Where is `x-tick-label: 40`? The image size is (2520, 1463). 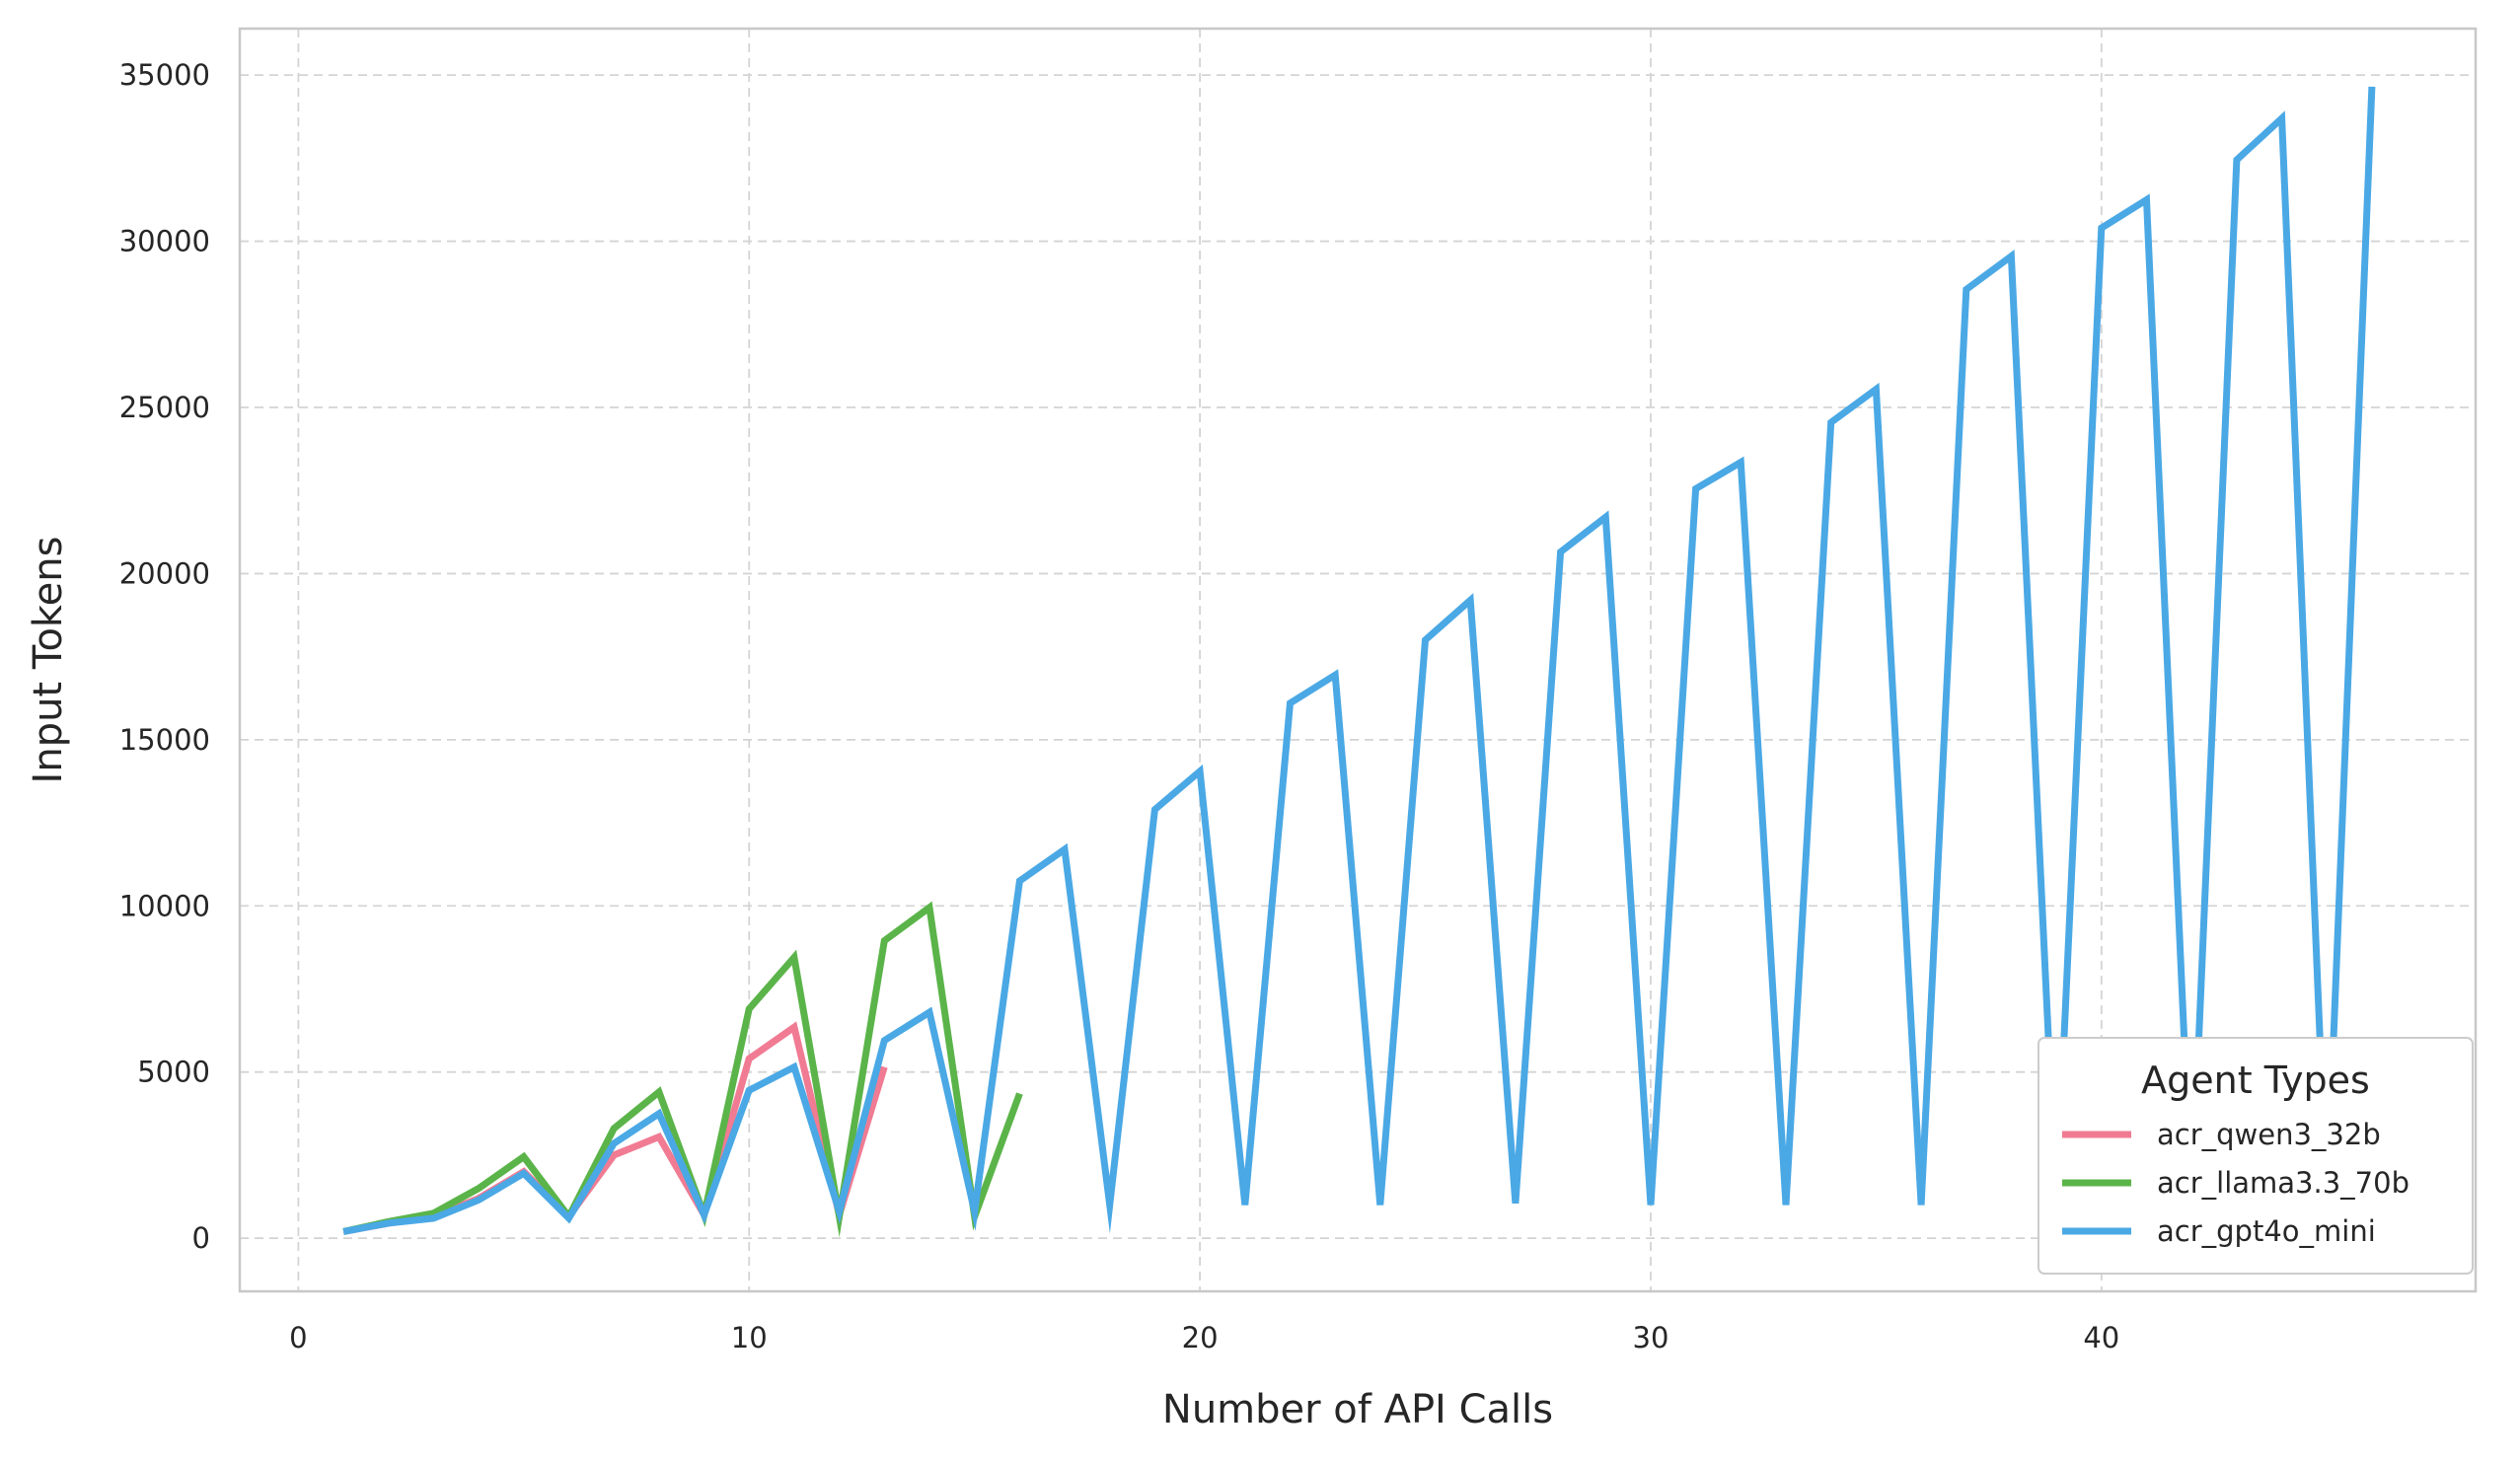
x-tick-label: 40 is located at coordinates (2101, 1337).